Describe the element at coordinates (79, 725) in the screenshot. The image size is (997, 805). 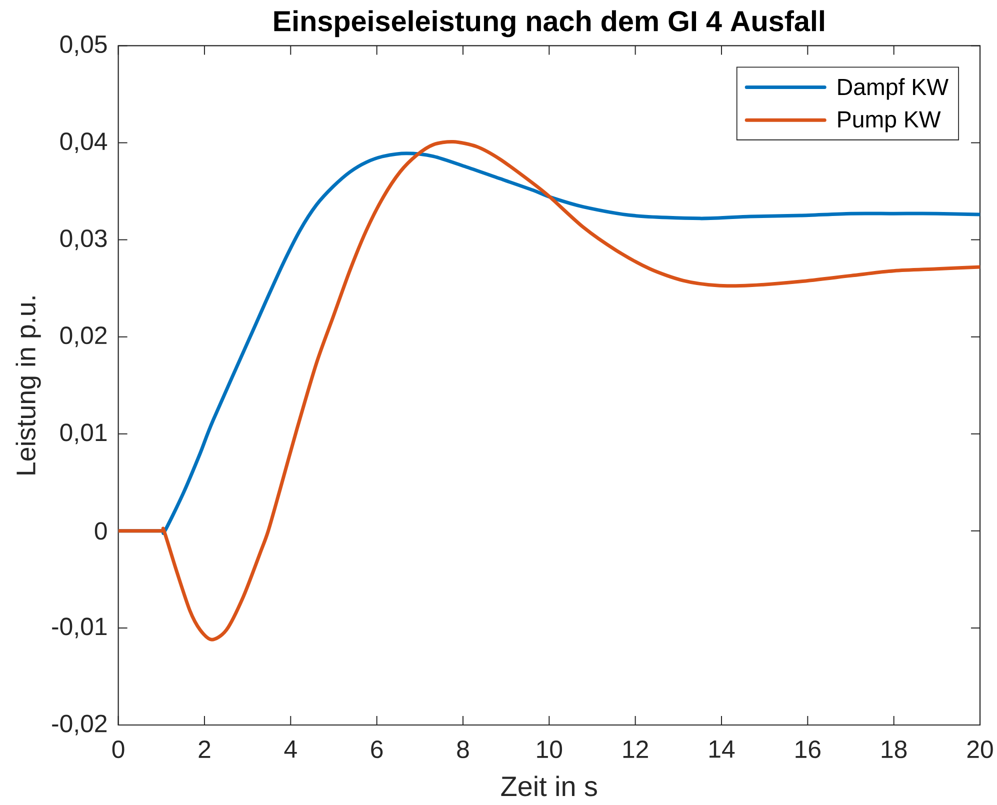
I see `y-tick-label: -0,02` at that location.